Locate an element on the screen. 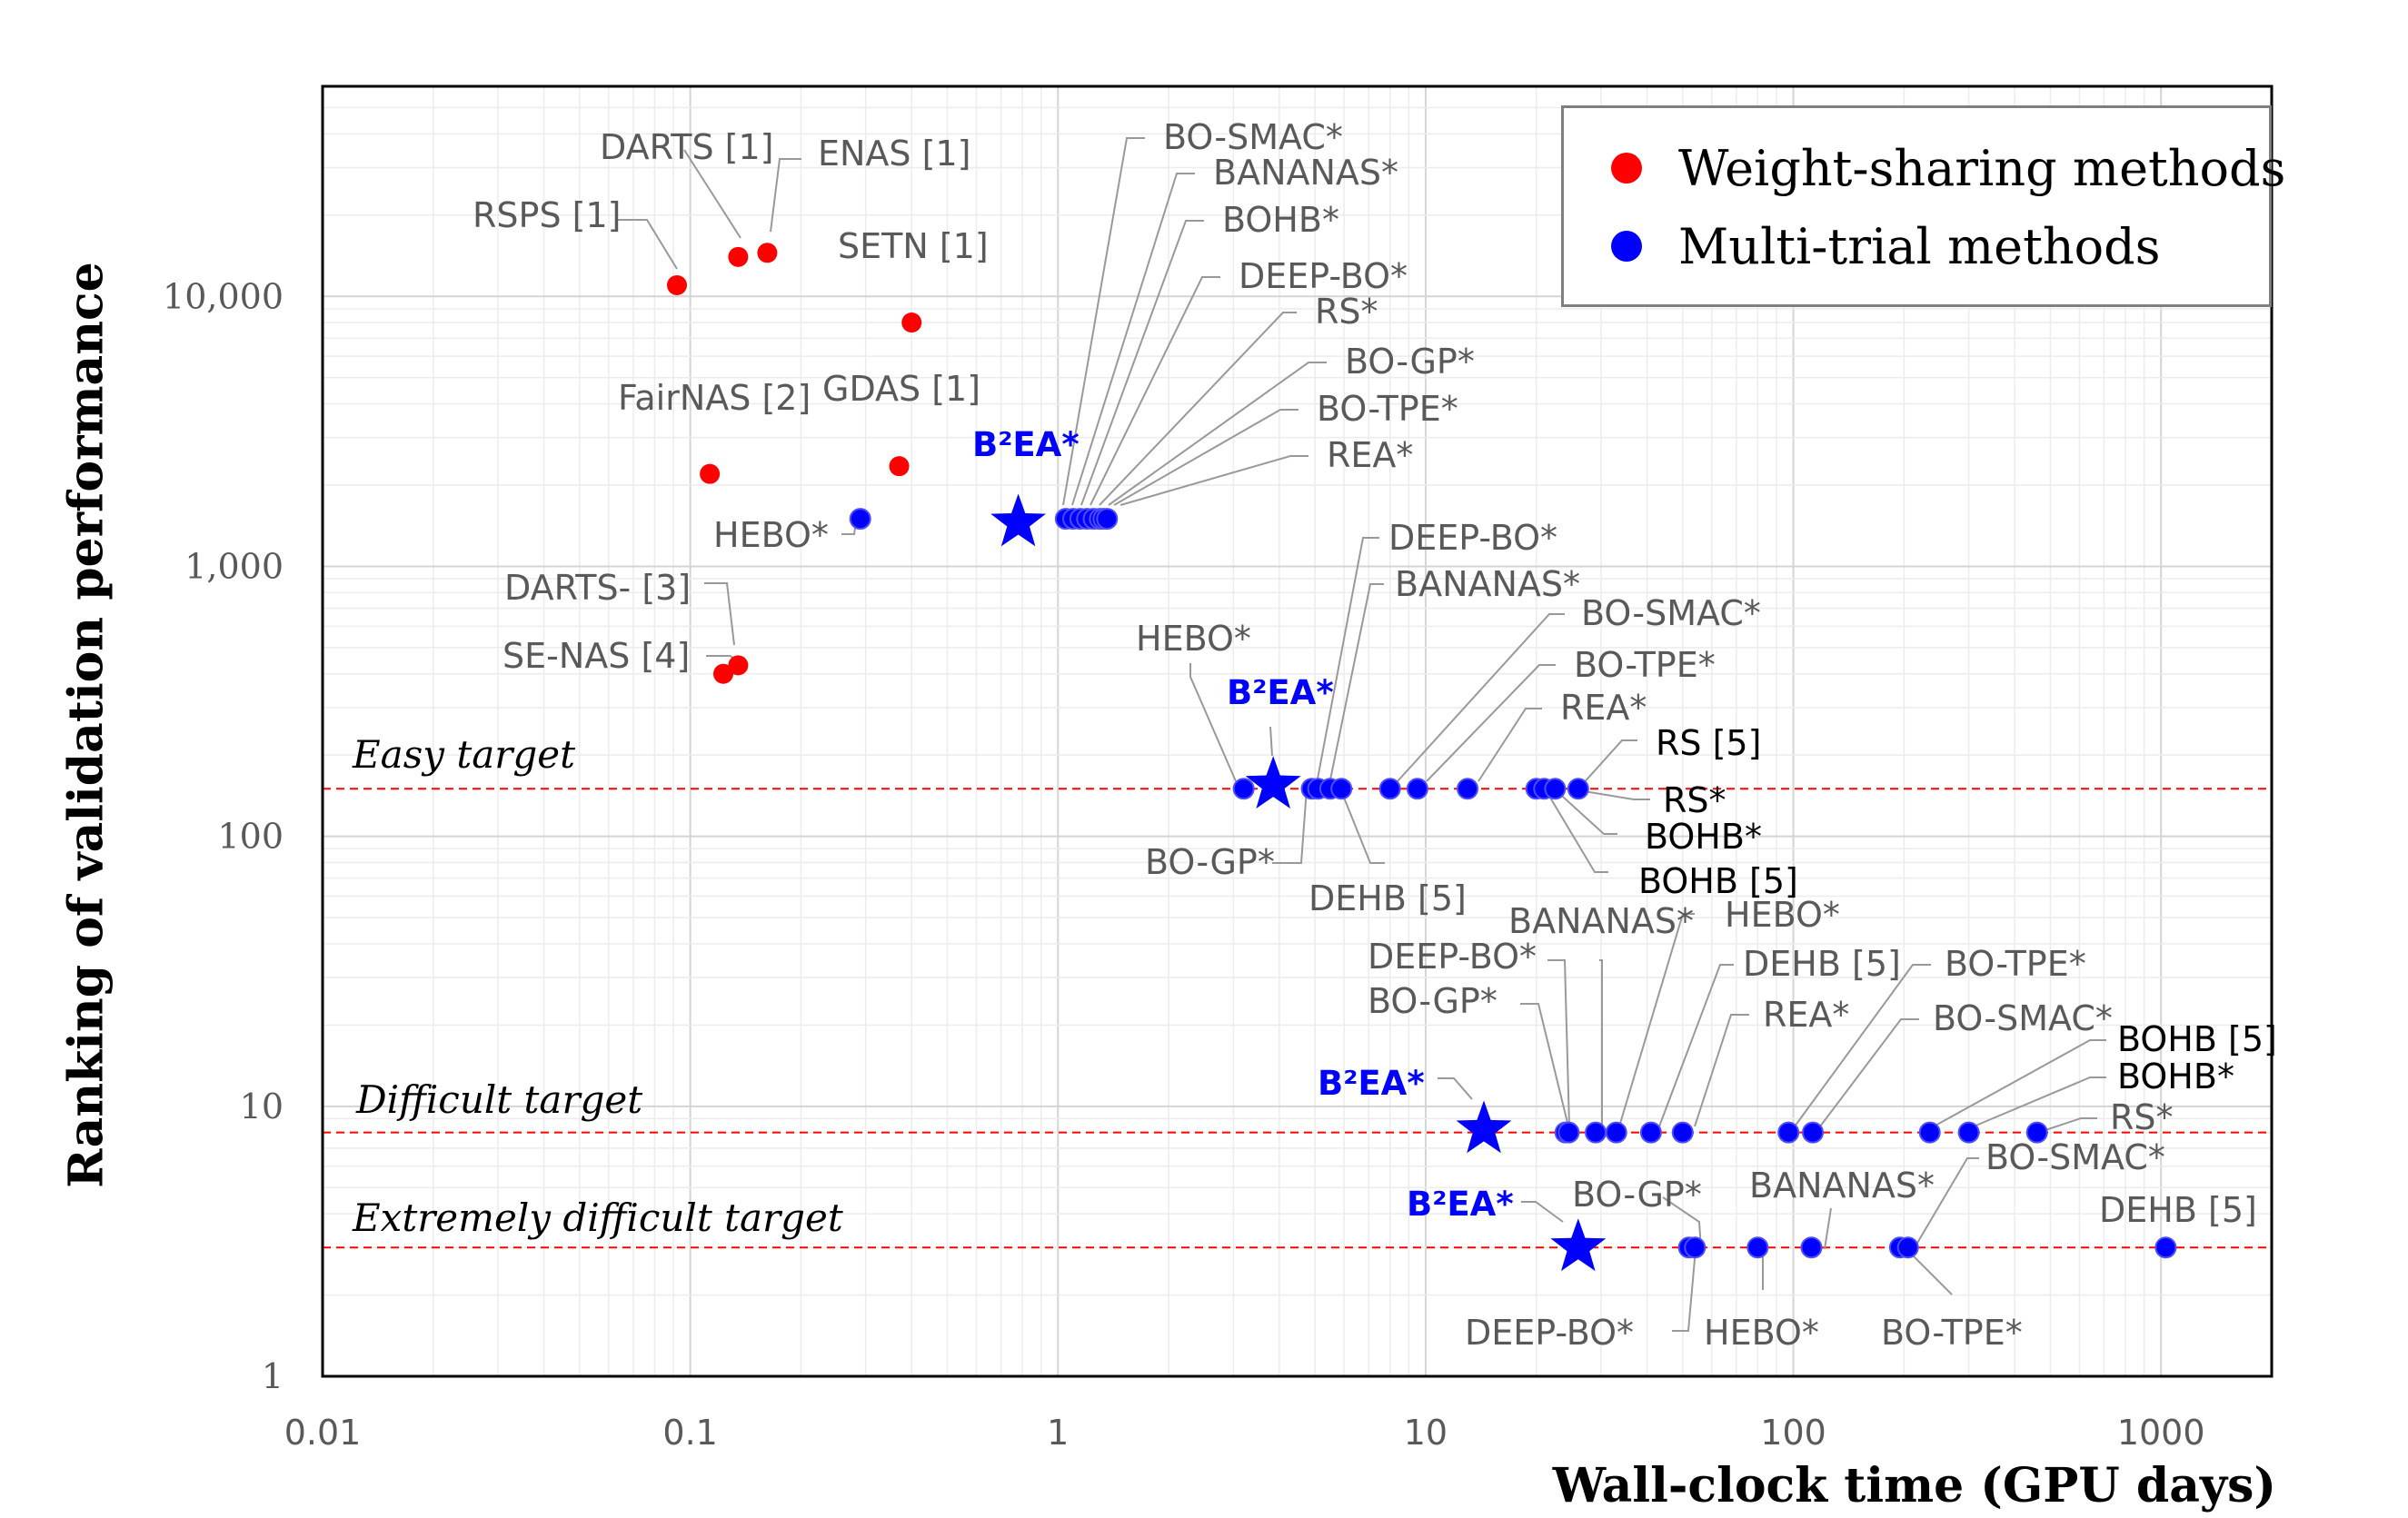  x-tick-label: 1 is located at coordinates (1058, 1433).